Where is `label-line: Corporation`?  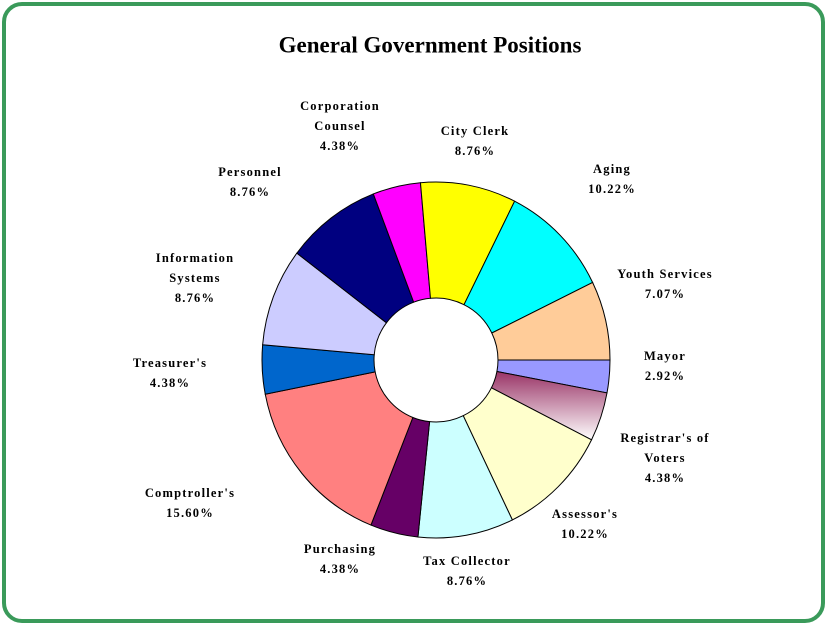 label-line: Corporation is located at coordinates (340, 106).